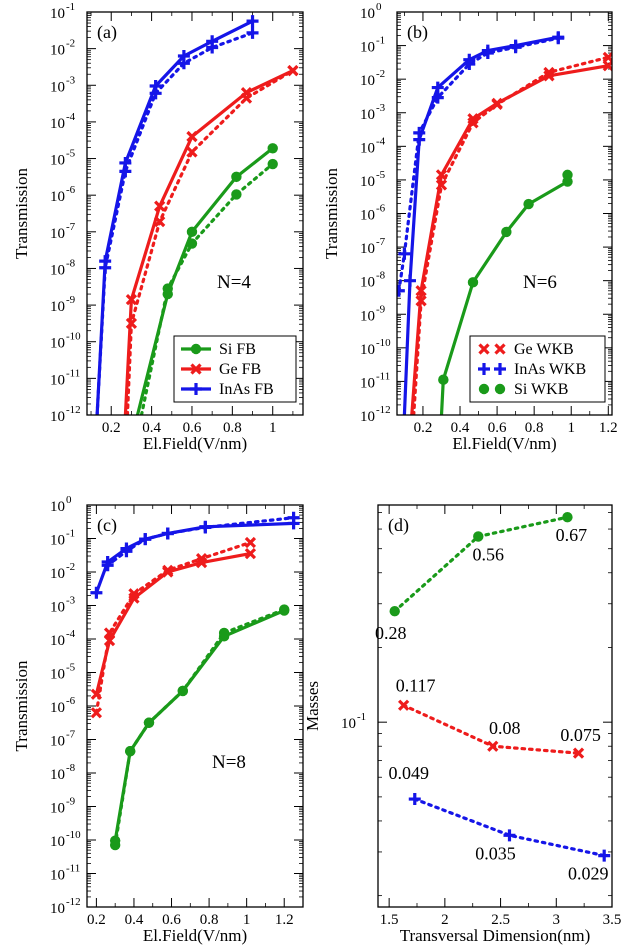 The image size is (627, 948). Describe the element at coordinates (73, 337) in the screenshot. I see `y-tick-exponent: -10` at that location.